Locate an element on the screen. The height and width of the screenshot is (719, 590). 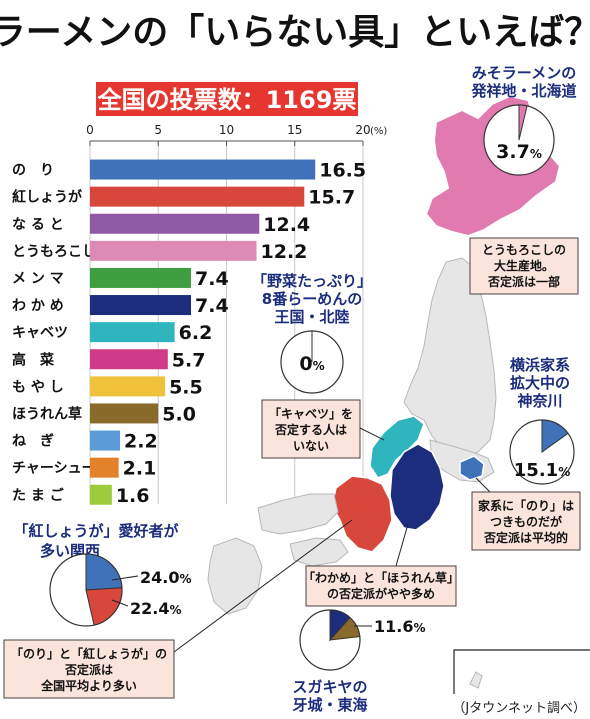
kansai-pie is located at coordinates (86, 590).